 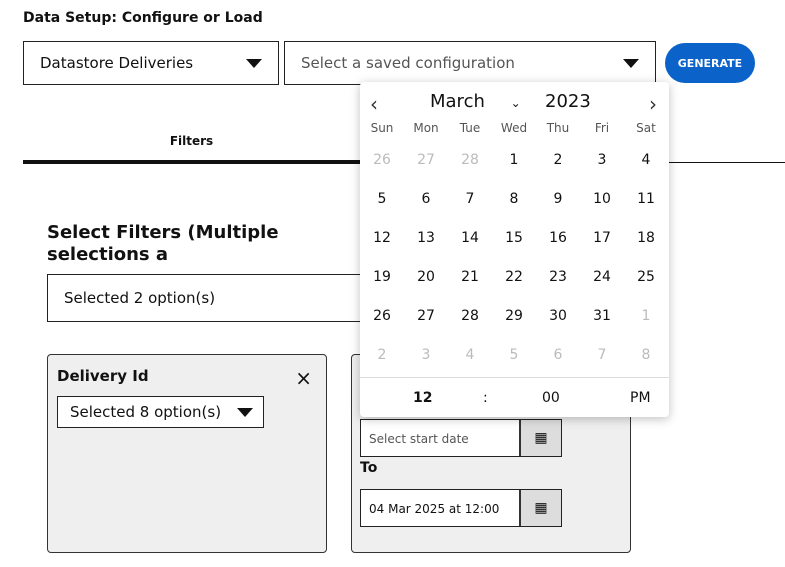 I want to click on start-date-placeholder: Select start date, so click(x=441, y=438).